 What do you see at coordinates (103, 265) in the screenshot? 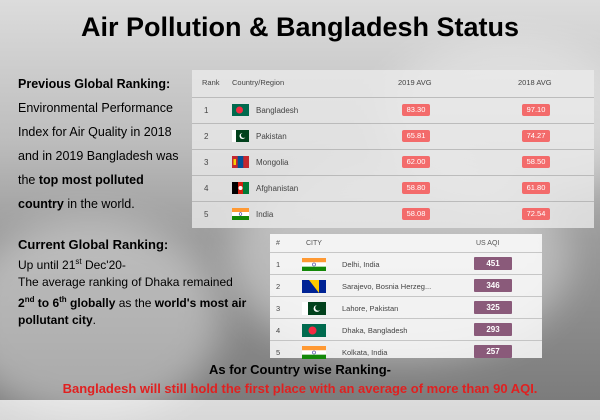
I see `current-line1-b: Dec'20-` at bounding box center [103, 265].